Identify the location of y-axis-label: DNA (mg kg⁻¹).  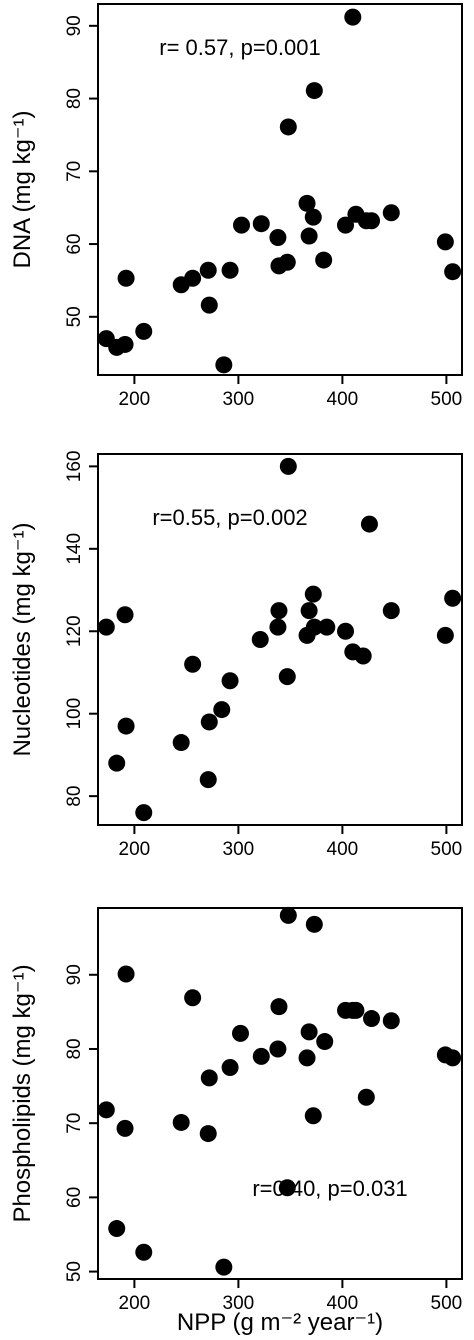
(22, 189).